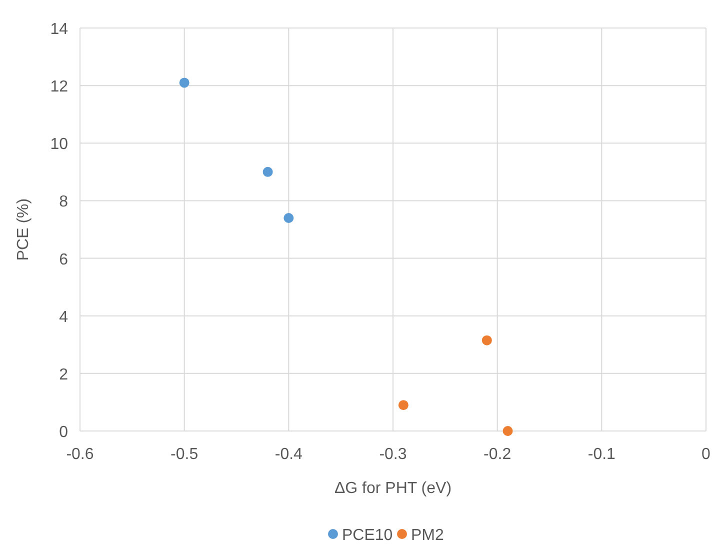 This screenshot has height=554, width=726. What do you see at coordinates (63, 317) in the screenshot?
I see `y-tick-label: 4` at bounding box center [63, 317].